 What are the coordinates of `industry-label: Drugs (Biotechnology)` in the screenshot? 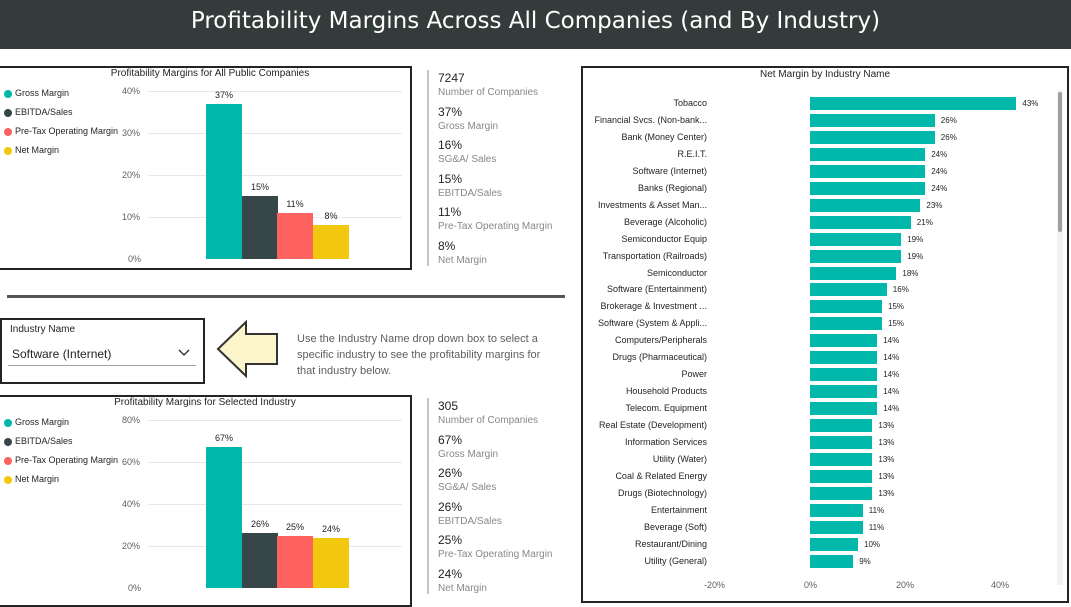 It's located at (662, 492).